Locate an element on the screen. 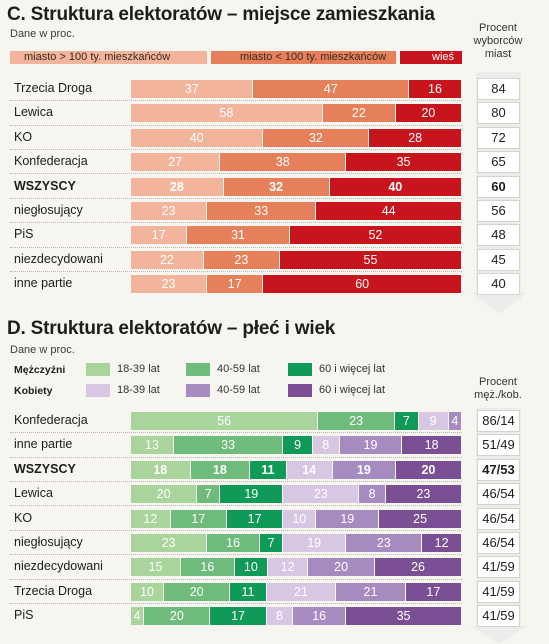  value-box: 48 is located at coordinates (498, 235).